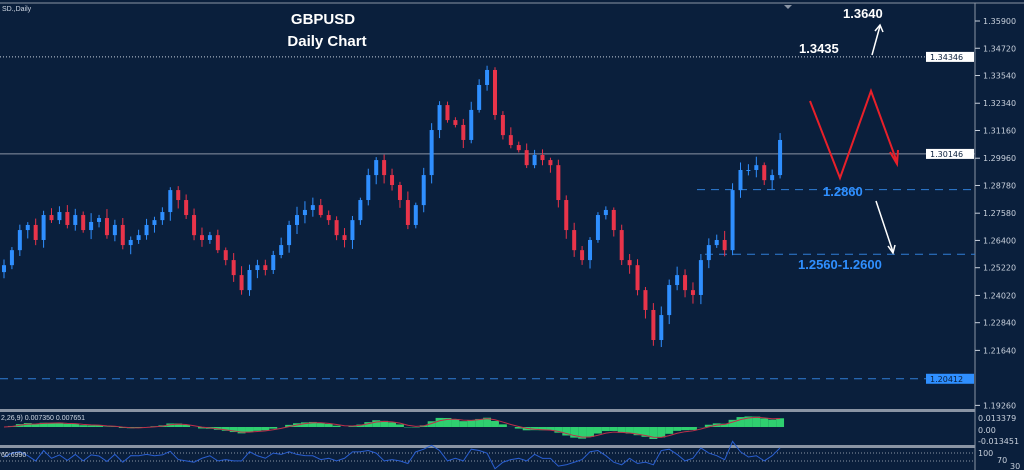 This screenshot has width=1024, height=470. I want to click on macd-tick-label: 0.00, so click(987, 430).